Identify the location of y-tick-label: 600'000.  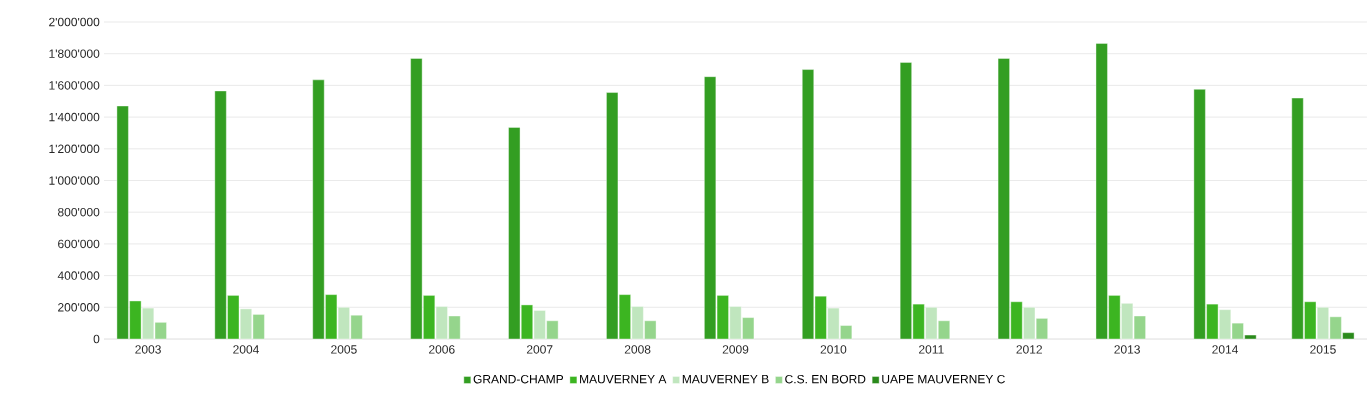
(79, 244).